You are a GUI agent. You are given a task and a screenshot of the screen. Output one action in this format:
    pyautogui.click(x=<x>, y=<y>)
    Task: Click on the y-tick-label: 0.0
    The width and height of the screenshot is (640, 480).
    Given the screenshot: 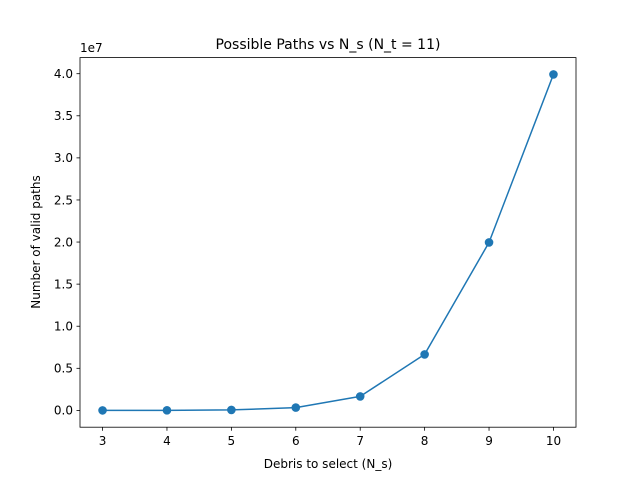 What is the action you would take?
    pyautogui.click(x=63, y=411)
    